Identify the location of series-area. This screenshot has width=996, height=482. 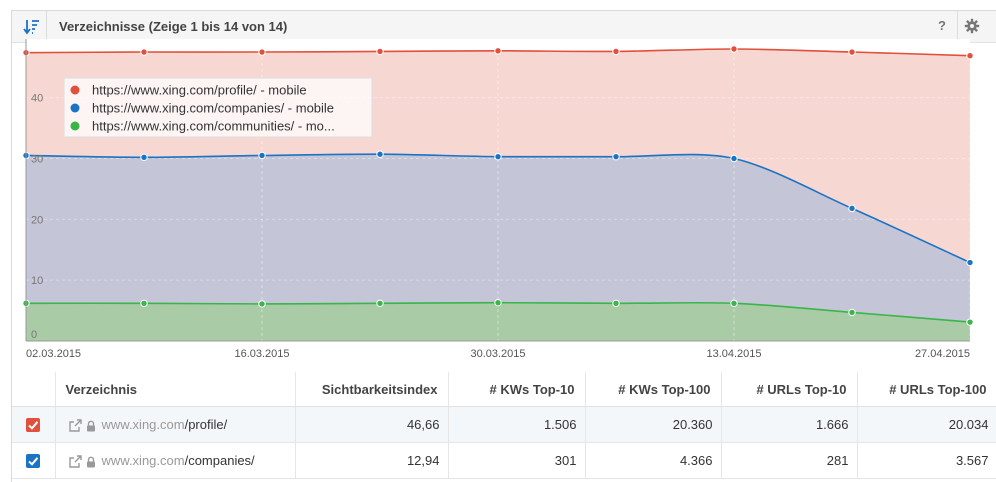
(498, 321).